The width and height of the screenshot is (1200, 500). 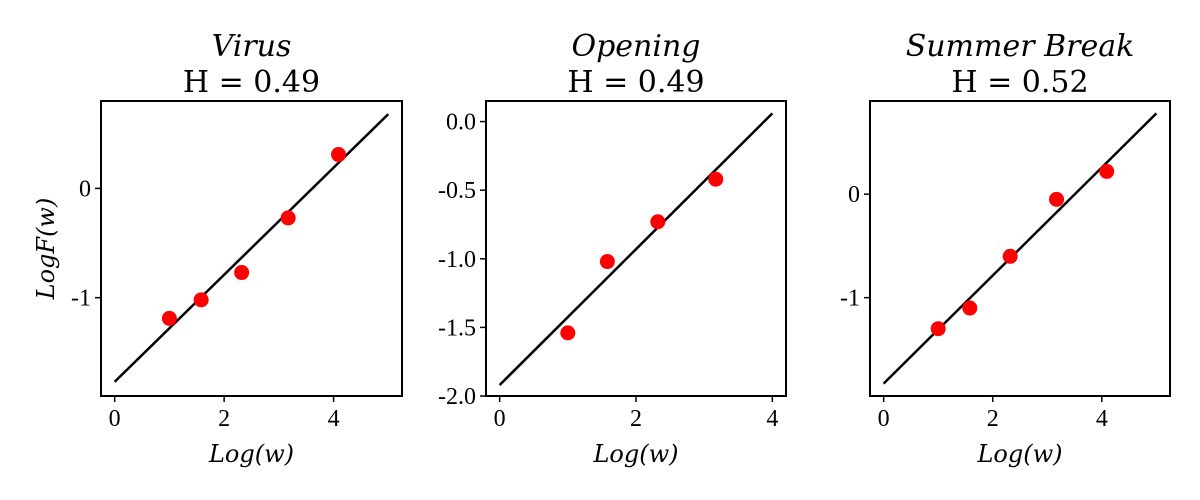 I want to click on y-tick-label: 0.0, so click(x=461, y=123).